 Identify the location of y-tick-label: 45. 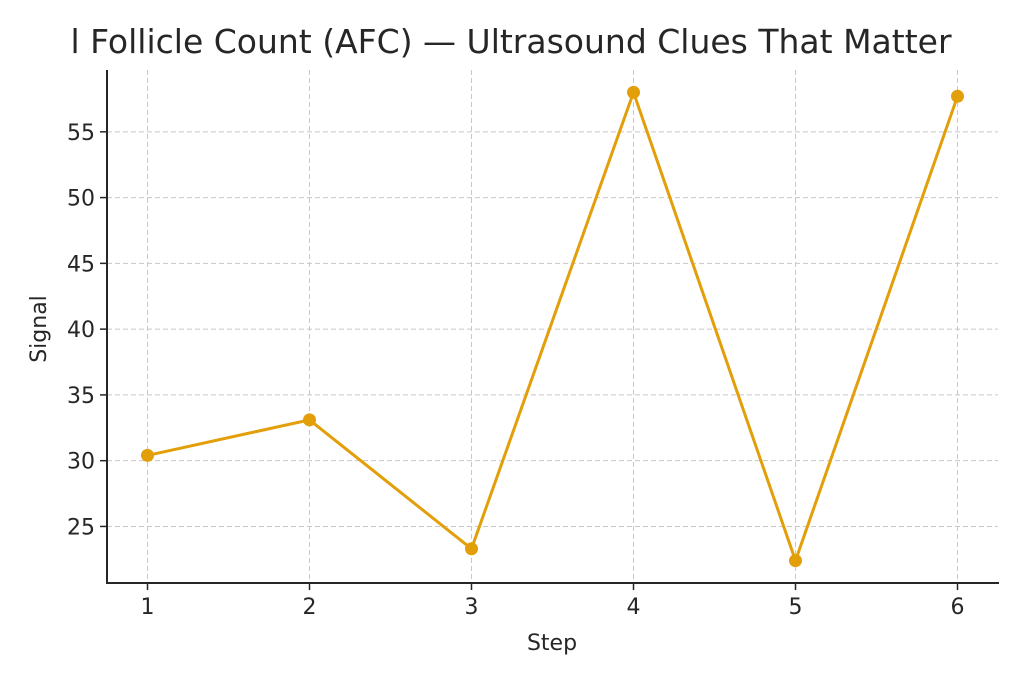
(81, 264).